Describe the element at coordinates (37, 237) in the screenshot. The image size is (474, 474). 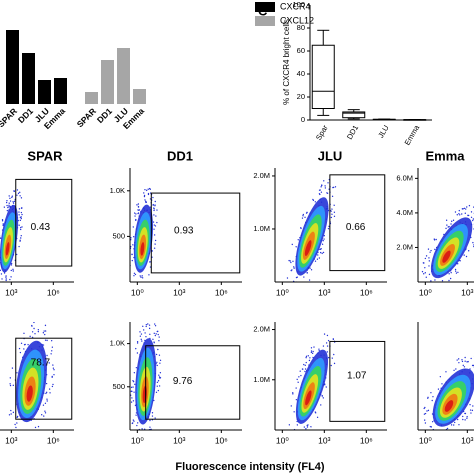
I see `flow-panel: 10⁰10³10⁶0.43` at that location.